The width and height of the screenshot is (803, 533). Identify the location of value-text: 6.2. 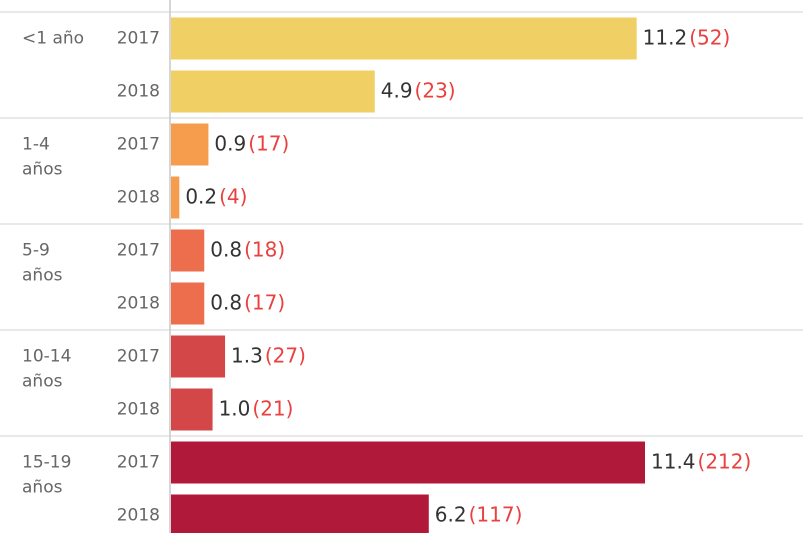
(451, 514).